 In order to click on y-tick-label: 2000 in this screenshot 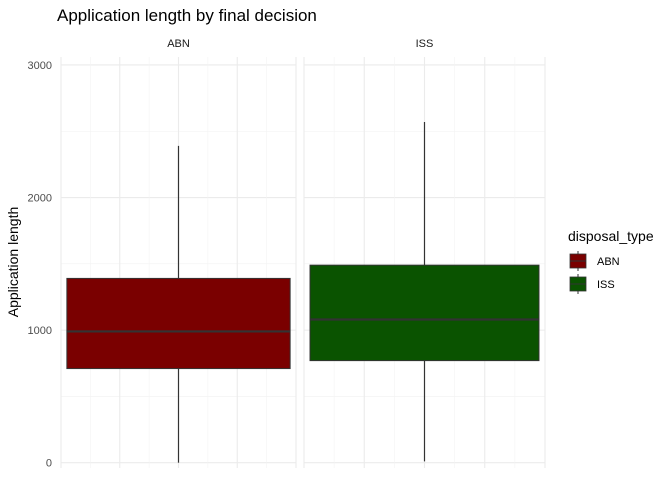, I will do `click(40, 199)`.